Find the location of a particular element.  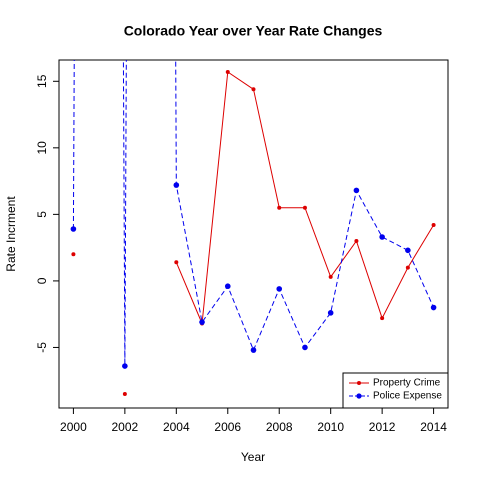

y-tick-label: 5 is located at coordinates (42, 214).